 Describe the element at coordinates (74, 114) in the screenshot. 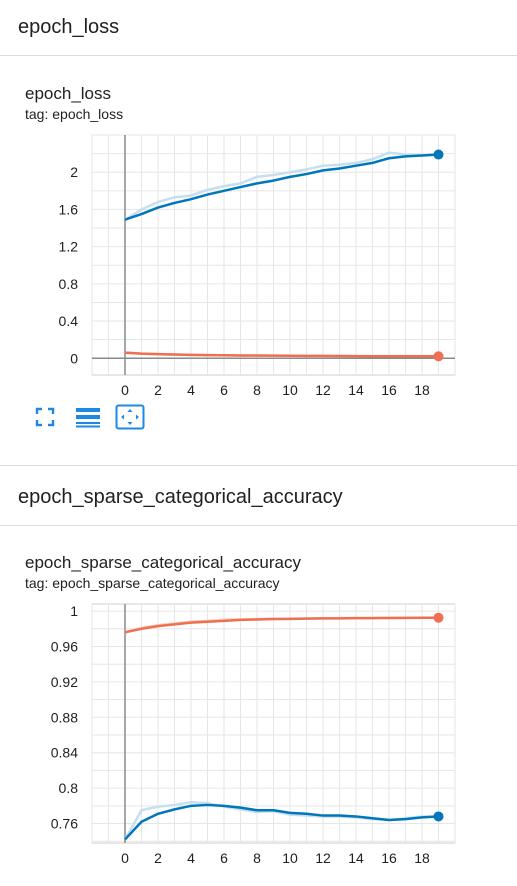

I see `card-tag: tag: epoch_loss` at that location.